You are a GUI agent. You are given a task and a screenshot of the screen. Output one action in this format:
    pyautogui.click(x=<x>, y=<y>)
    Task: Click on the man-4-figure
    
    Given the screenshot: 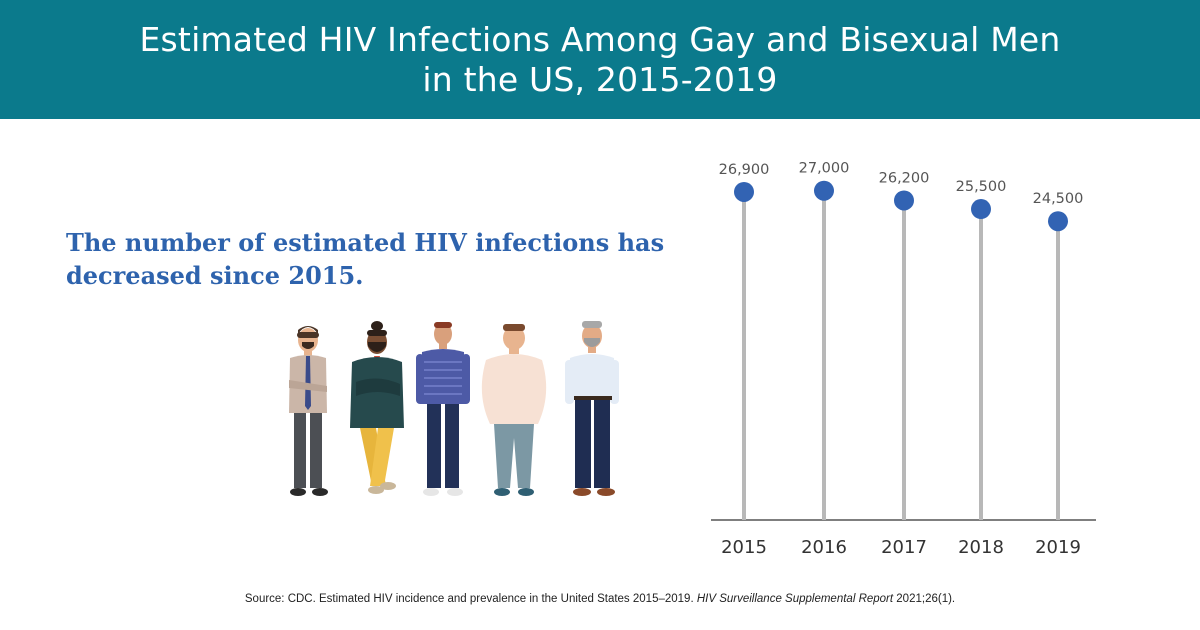 What is the action you would take?
    pyautogui.click(x=514, y=410)
    